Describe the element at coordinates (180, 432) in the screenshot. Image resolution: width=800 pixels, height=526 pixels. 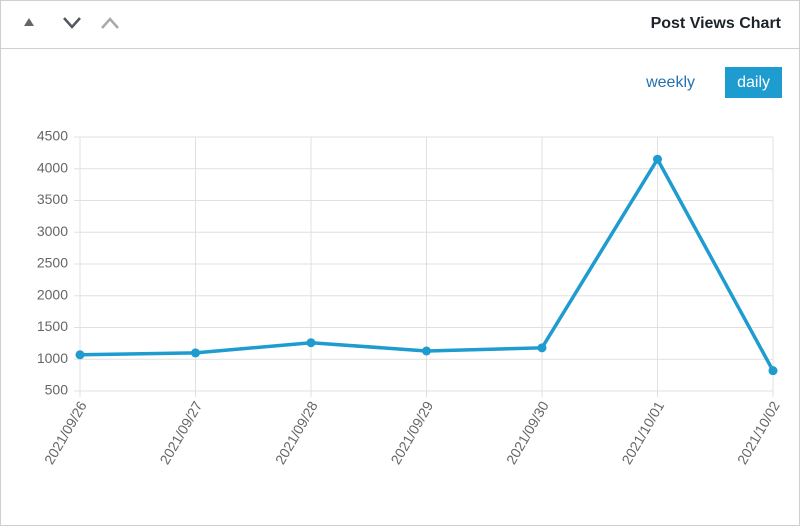
I see `x-tick-label: 2021/09/27` at that location.